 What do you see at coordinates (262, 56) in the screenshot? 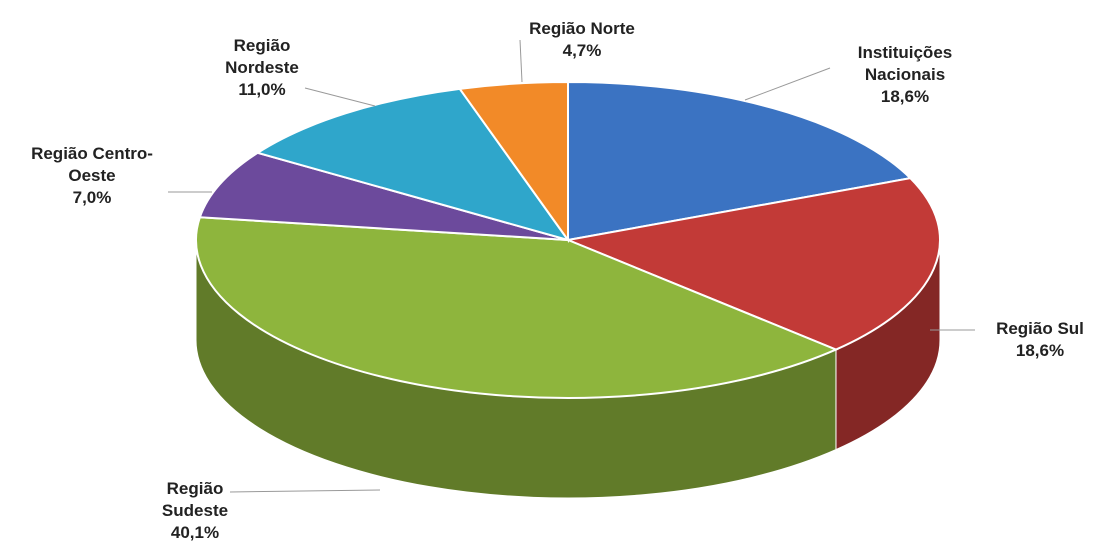
I see `category-label: Região Nordeste` at bounding box center [262, 56].